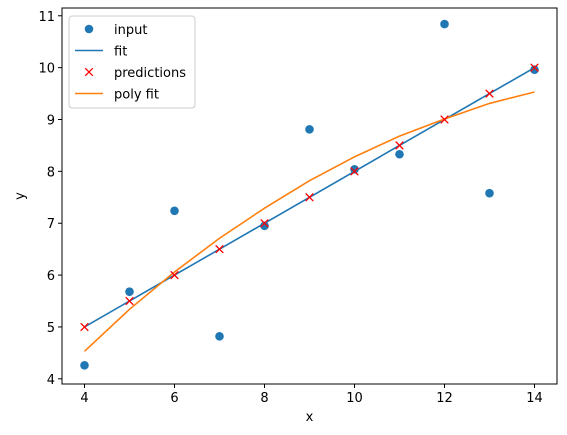  What do you see at coordinates (89, 29) in the screenshot?
I see `legend-handle-input` at bounding box center [89, 29].